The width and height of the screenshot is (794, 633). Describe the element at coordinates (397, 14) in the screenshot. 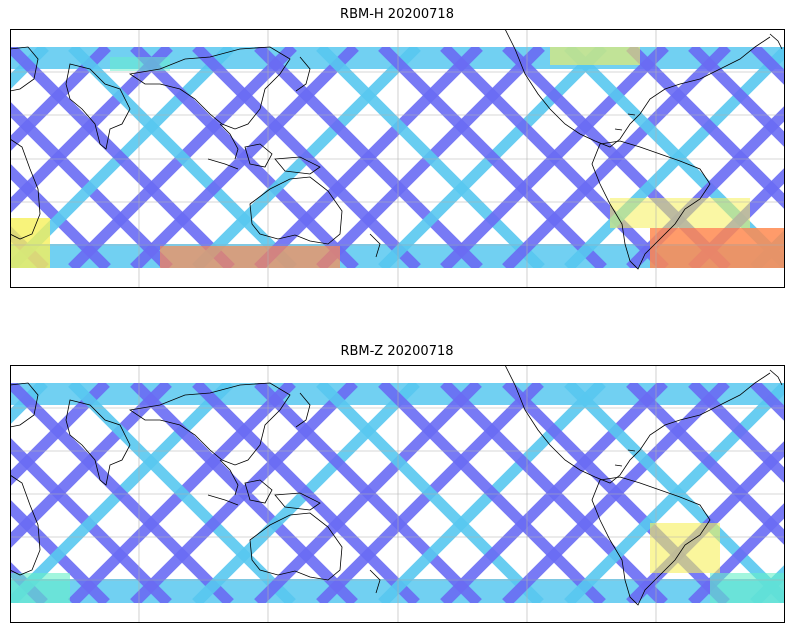

I see `panel-title-rbm-h: RBM-H 20200718` at that location.